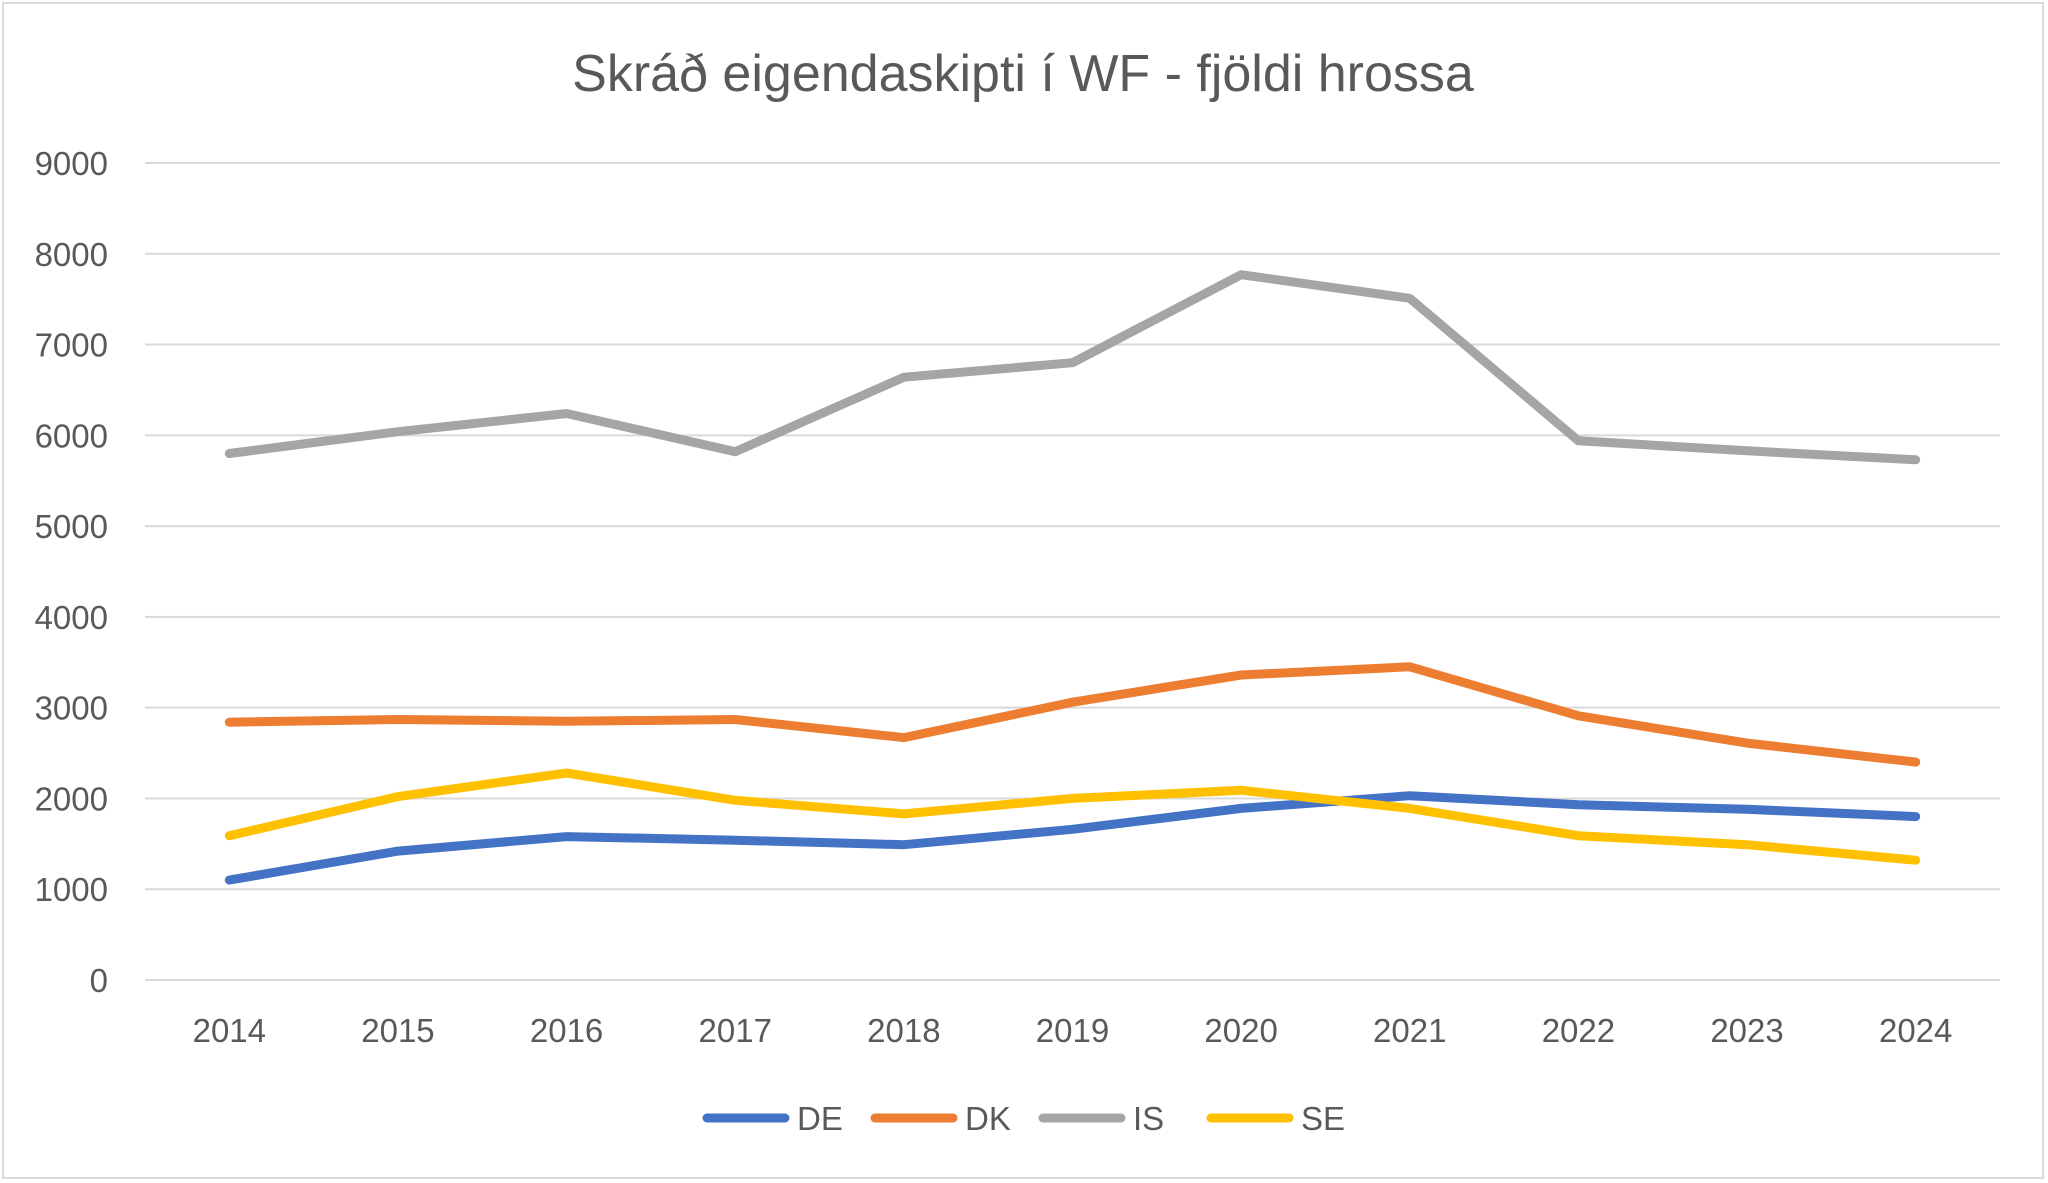  I want to click on series-line-dk, so click(1072, 714).